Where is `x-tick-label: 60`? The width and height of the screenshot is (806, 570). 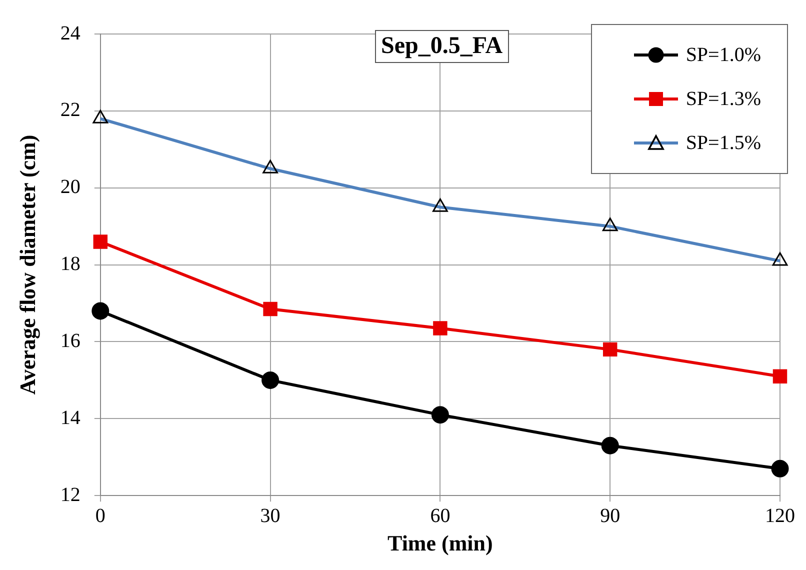 x-tick-label: 60 is located at coordinates (440, 515).